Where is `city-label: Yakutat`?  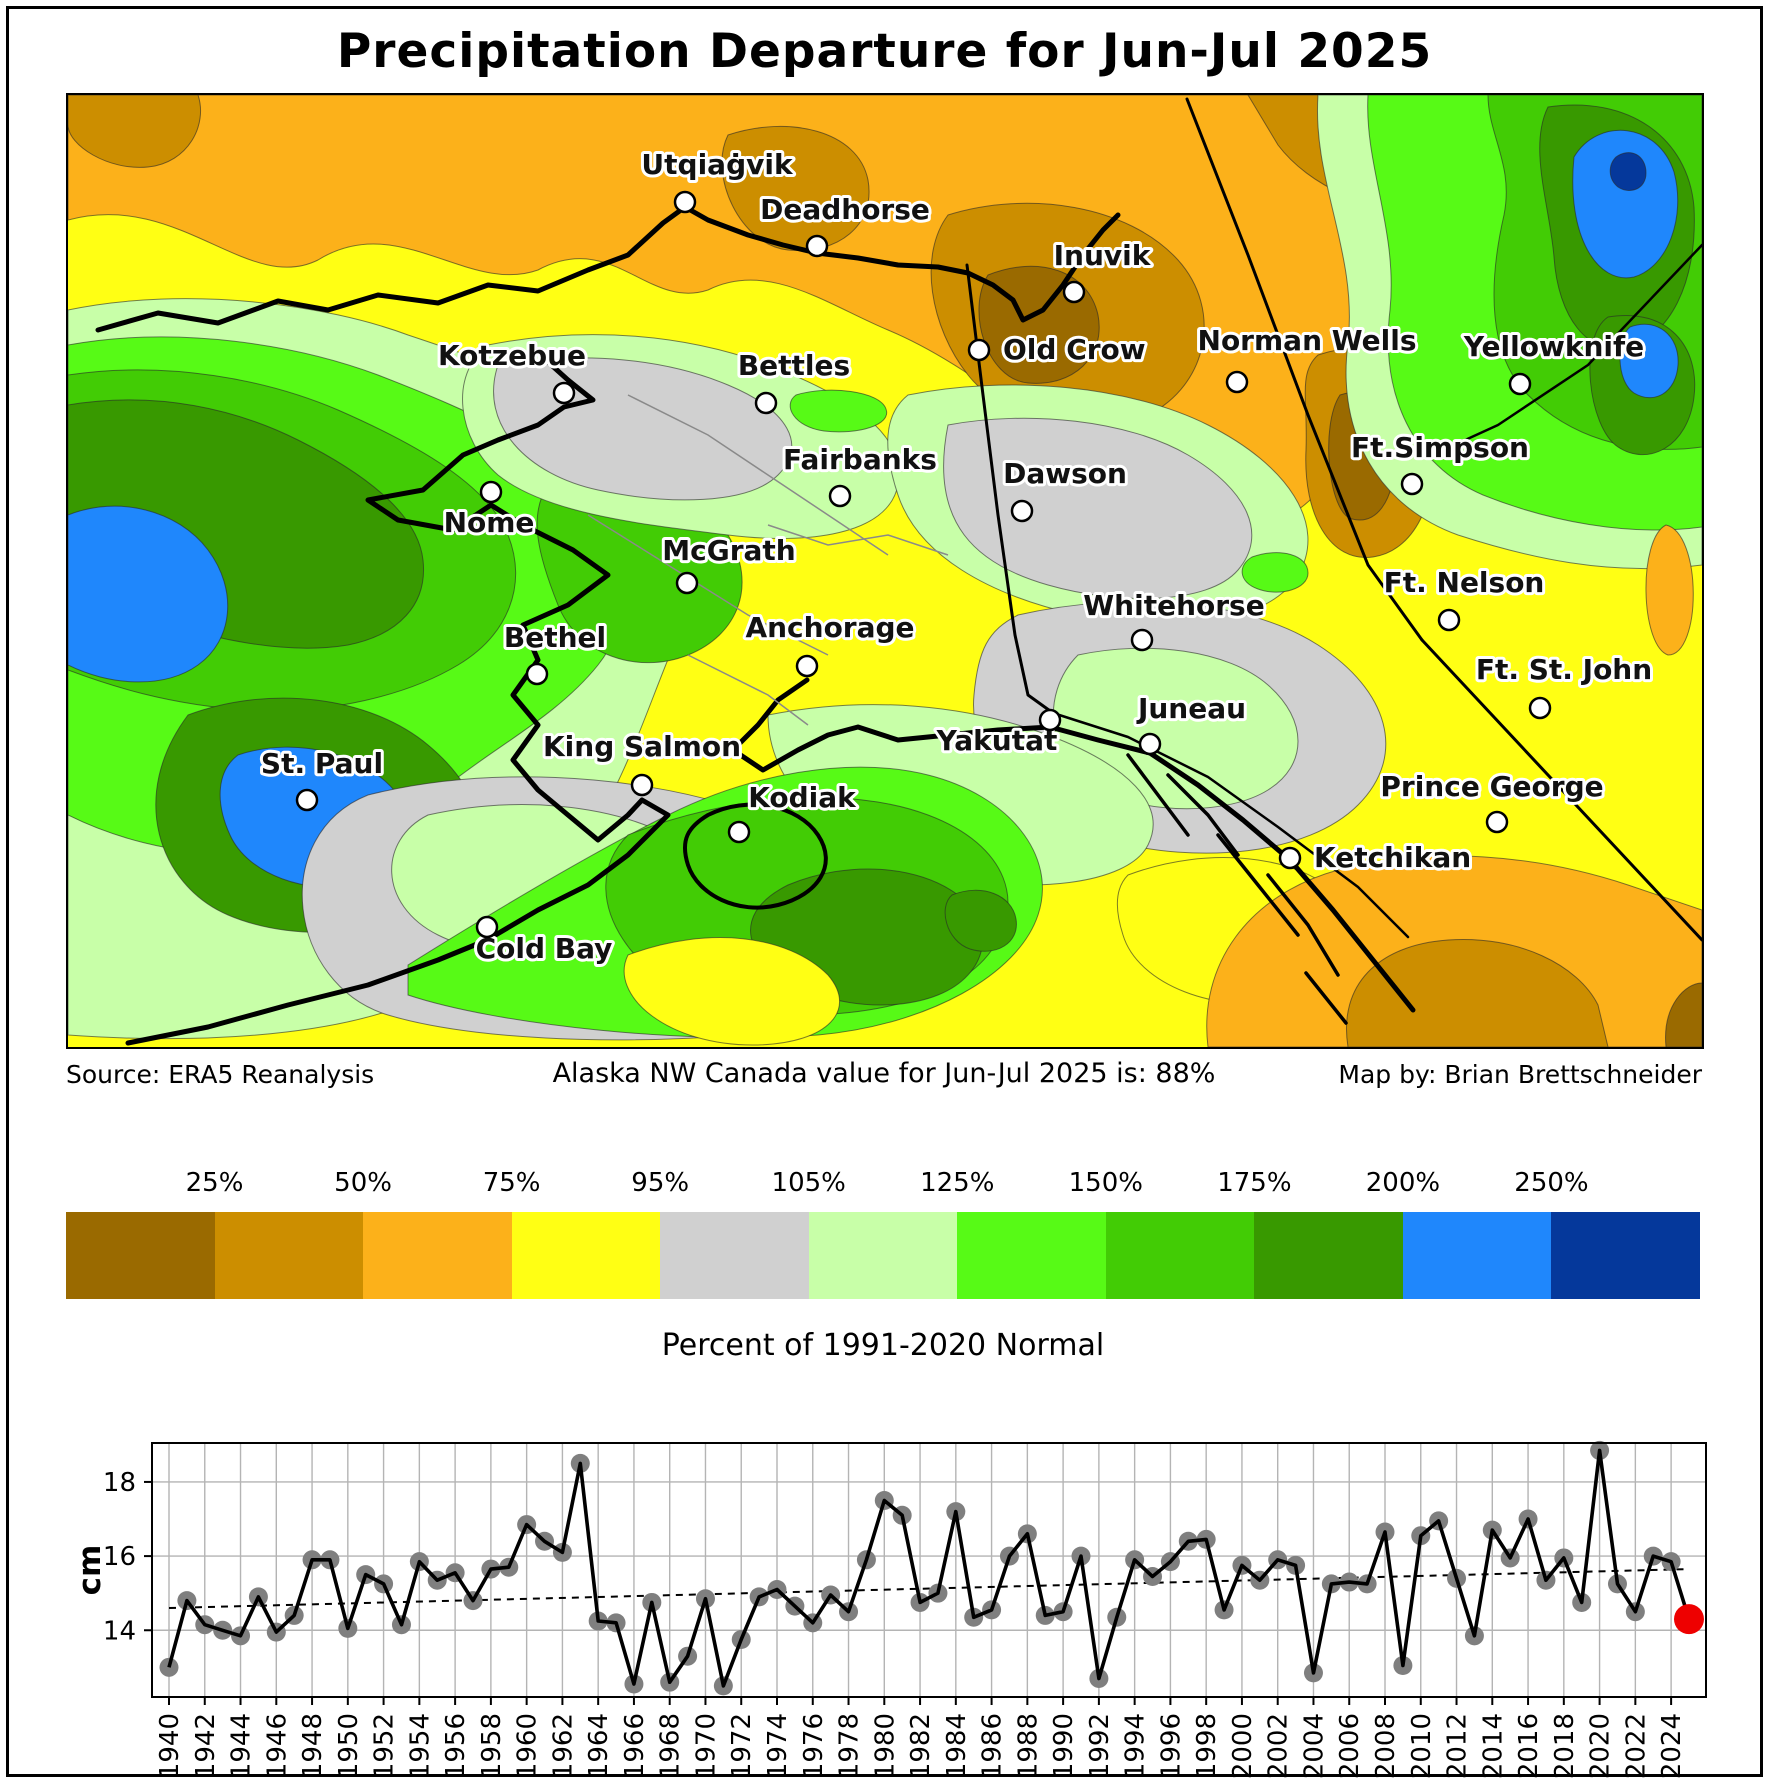 city-label: Yakutat is located at coordinates (997, 740).